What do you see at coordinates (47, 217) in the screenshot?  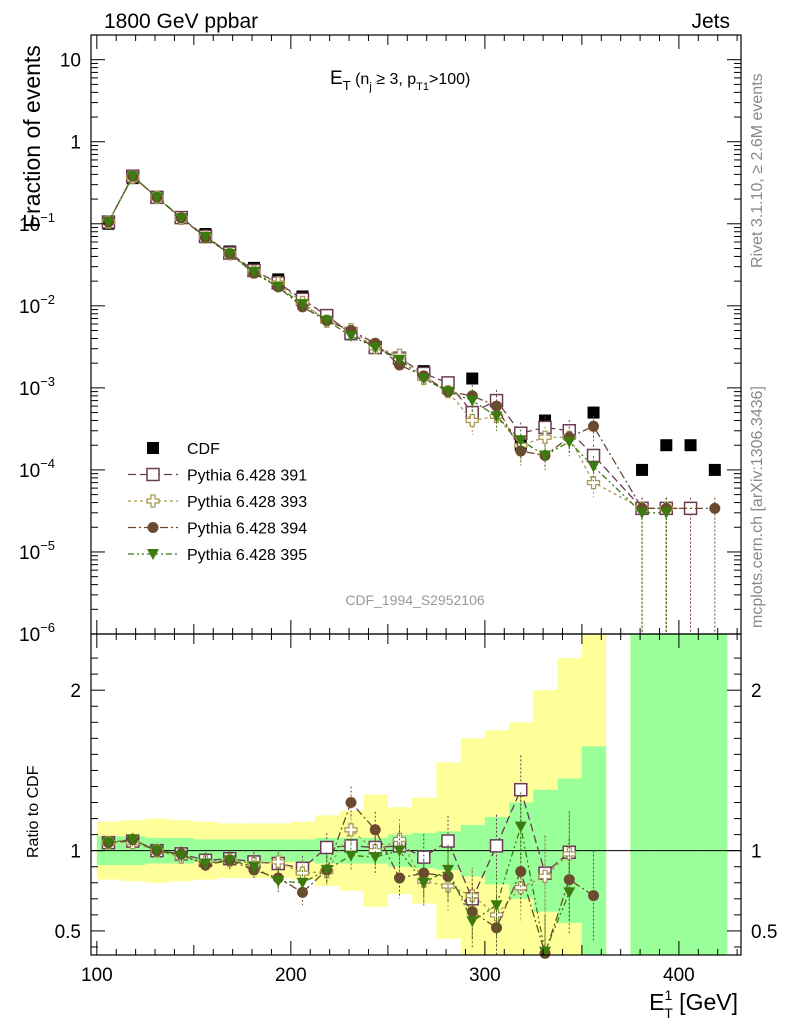 I see `y-tick-label-exponent: −1` at bounding box center [47, 217].